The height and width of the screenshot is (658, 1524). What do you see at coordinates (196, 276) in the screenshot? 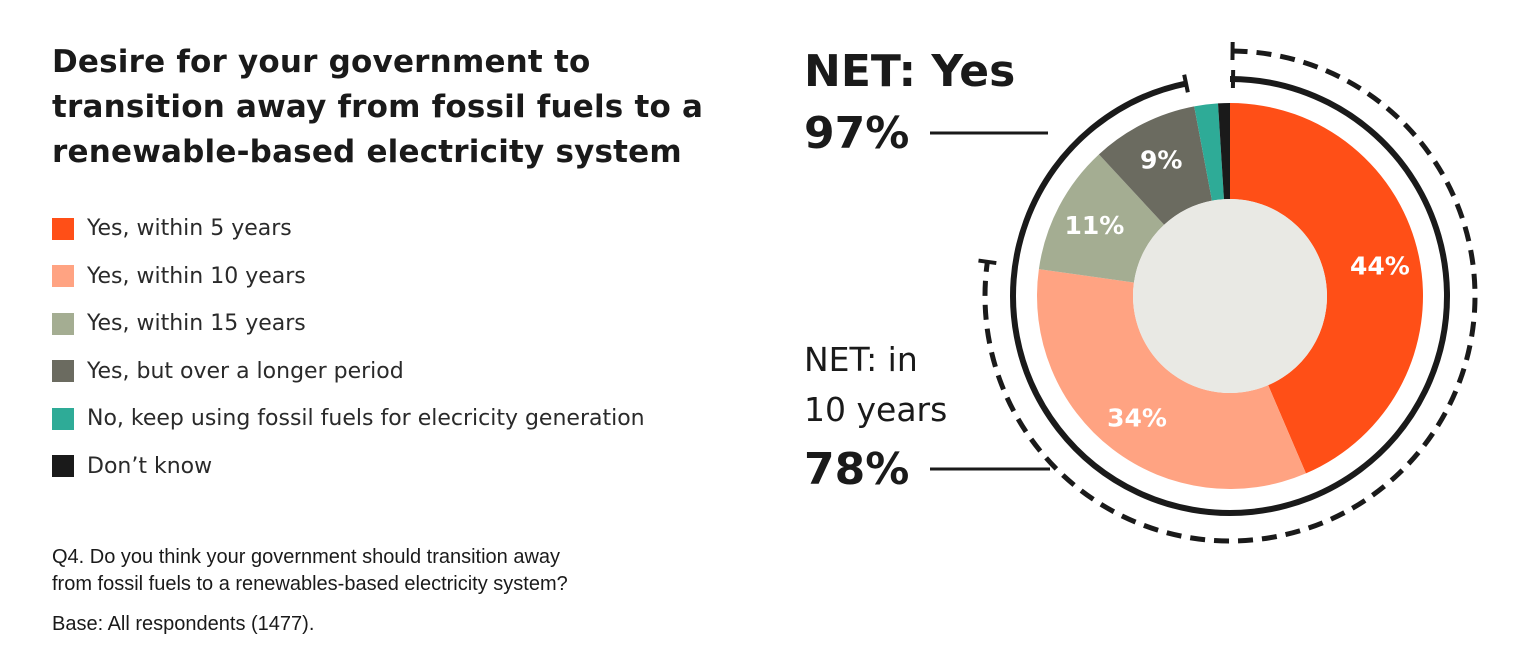
I see `legend-label: Yes, within 10 years` at bounding box center [196, 276].